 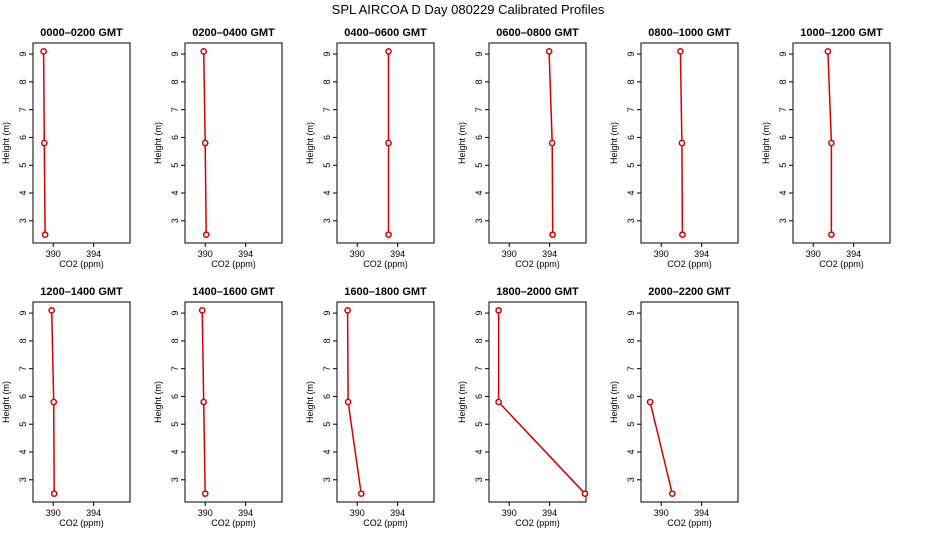 What do you see at coordinates (81, 33) in the screenshot?
I see `panel-title: 0000–0200 GMT` at bounding box center [81, 33].